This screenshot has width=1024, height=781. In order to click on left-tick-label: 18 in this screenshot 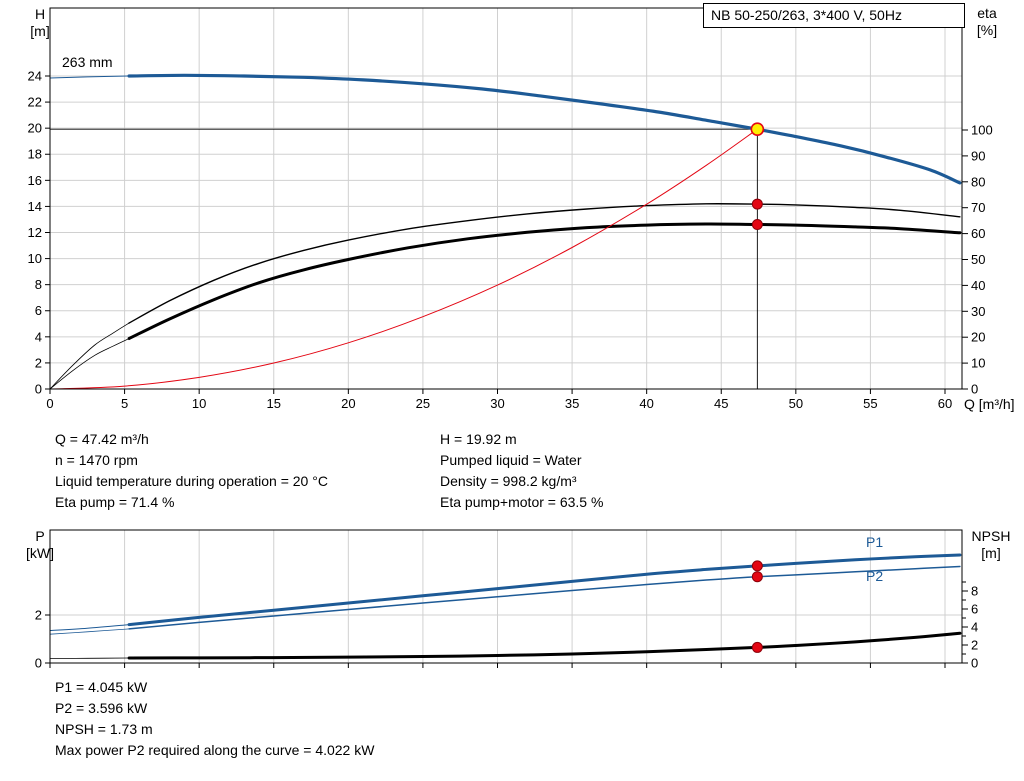, I will do `click(35, 154)`.